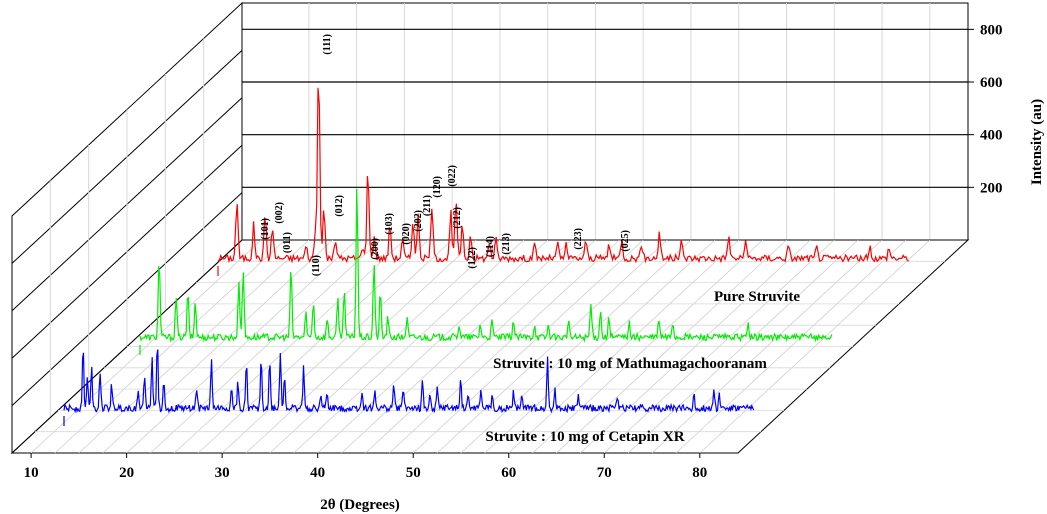  Describe the element at coordinates (389, 224) in the screenshot. I see `peak-index-label: (103)` at that location.